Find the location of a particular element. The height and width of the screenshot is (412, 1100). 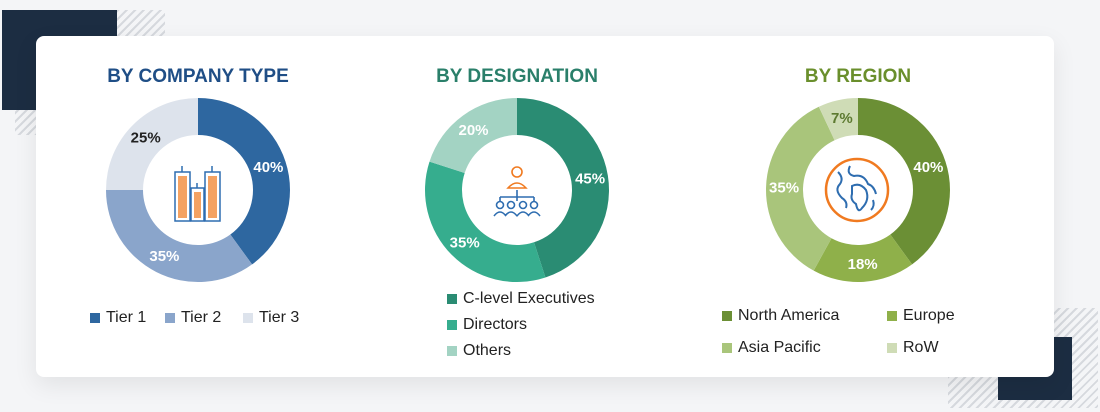

legend-label: C-level Executives is located at coordinates (529, 298).